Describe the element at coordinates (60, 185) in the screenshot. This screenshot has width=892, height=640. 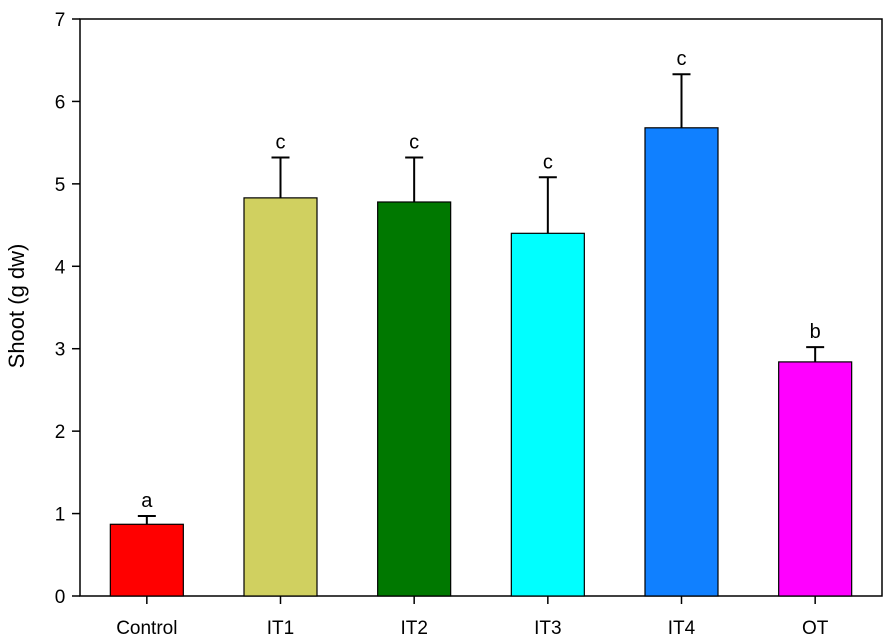
I see `y-tick-label: 5` at that location.